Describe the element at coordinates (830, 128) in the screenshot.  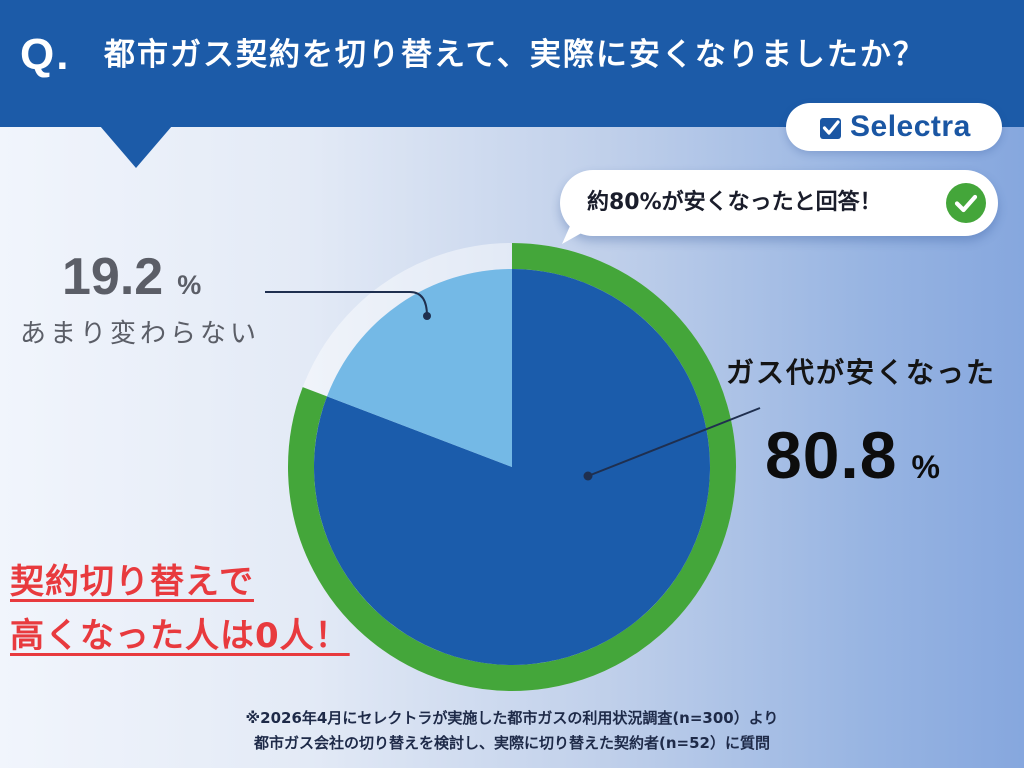
I see `checkbox-icon` at that location.